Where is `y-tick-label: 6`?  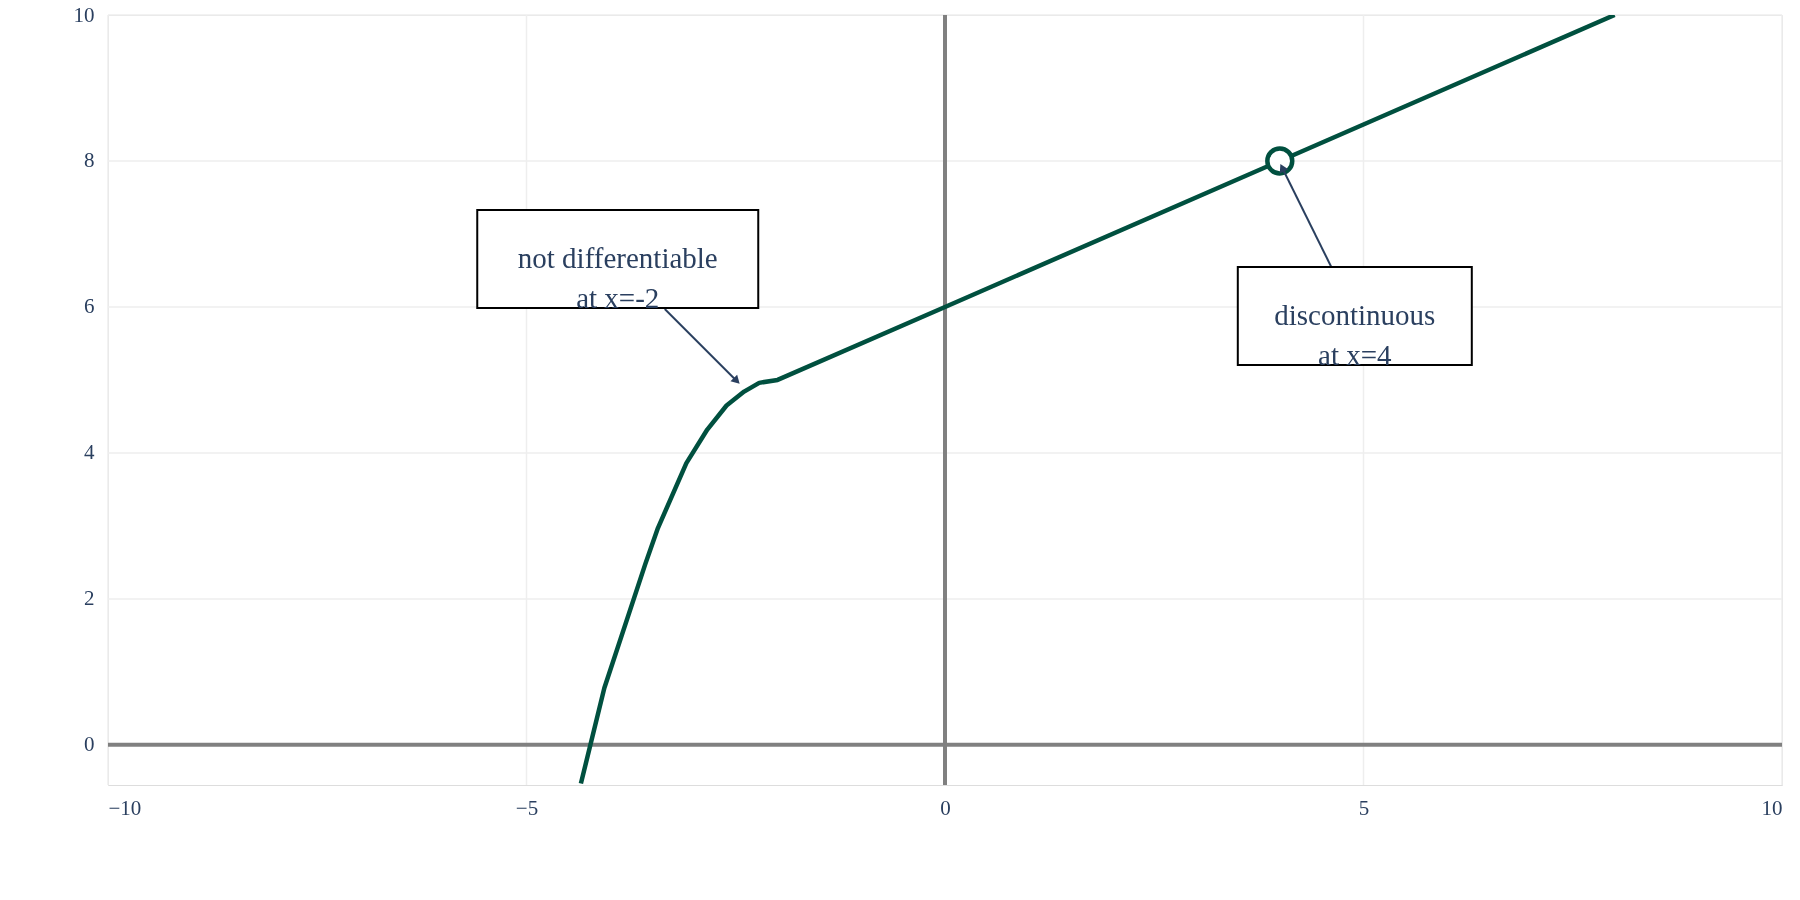 y-tick-label: 6 is located at coordinates (89, 306).